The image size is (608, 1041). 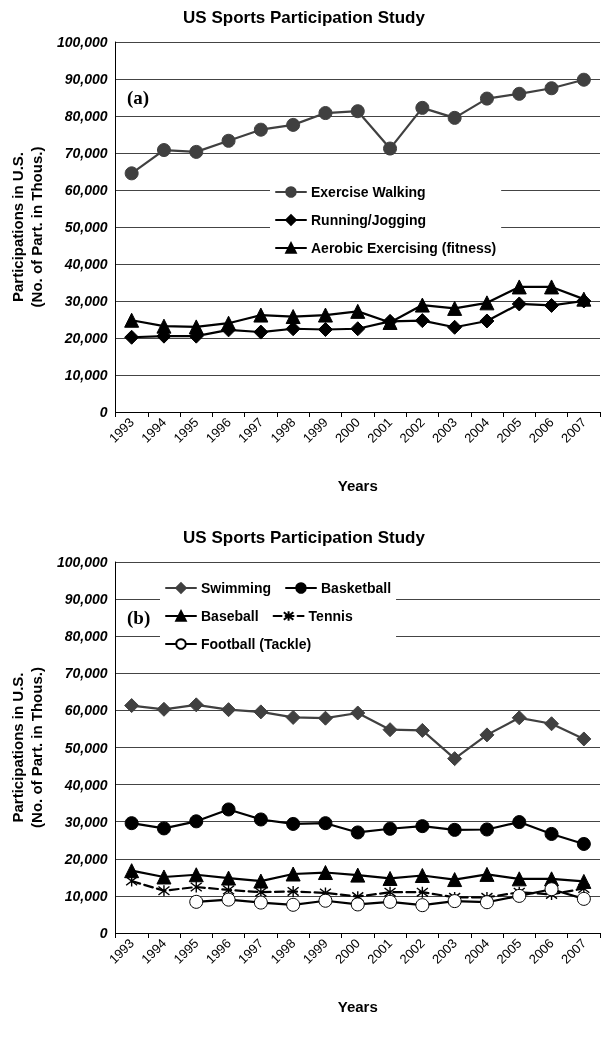 What do you see at coordinates (236, 588) in the screenshot?
I see `legend-label: Swimming` at bounding box center [236, 588].